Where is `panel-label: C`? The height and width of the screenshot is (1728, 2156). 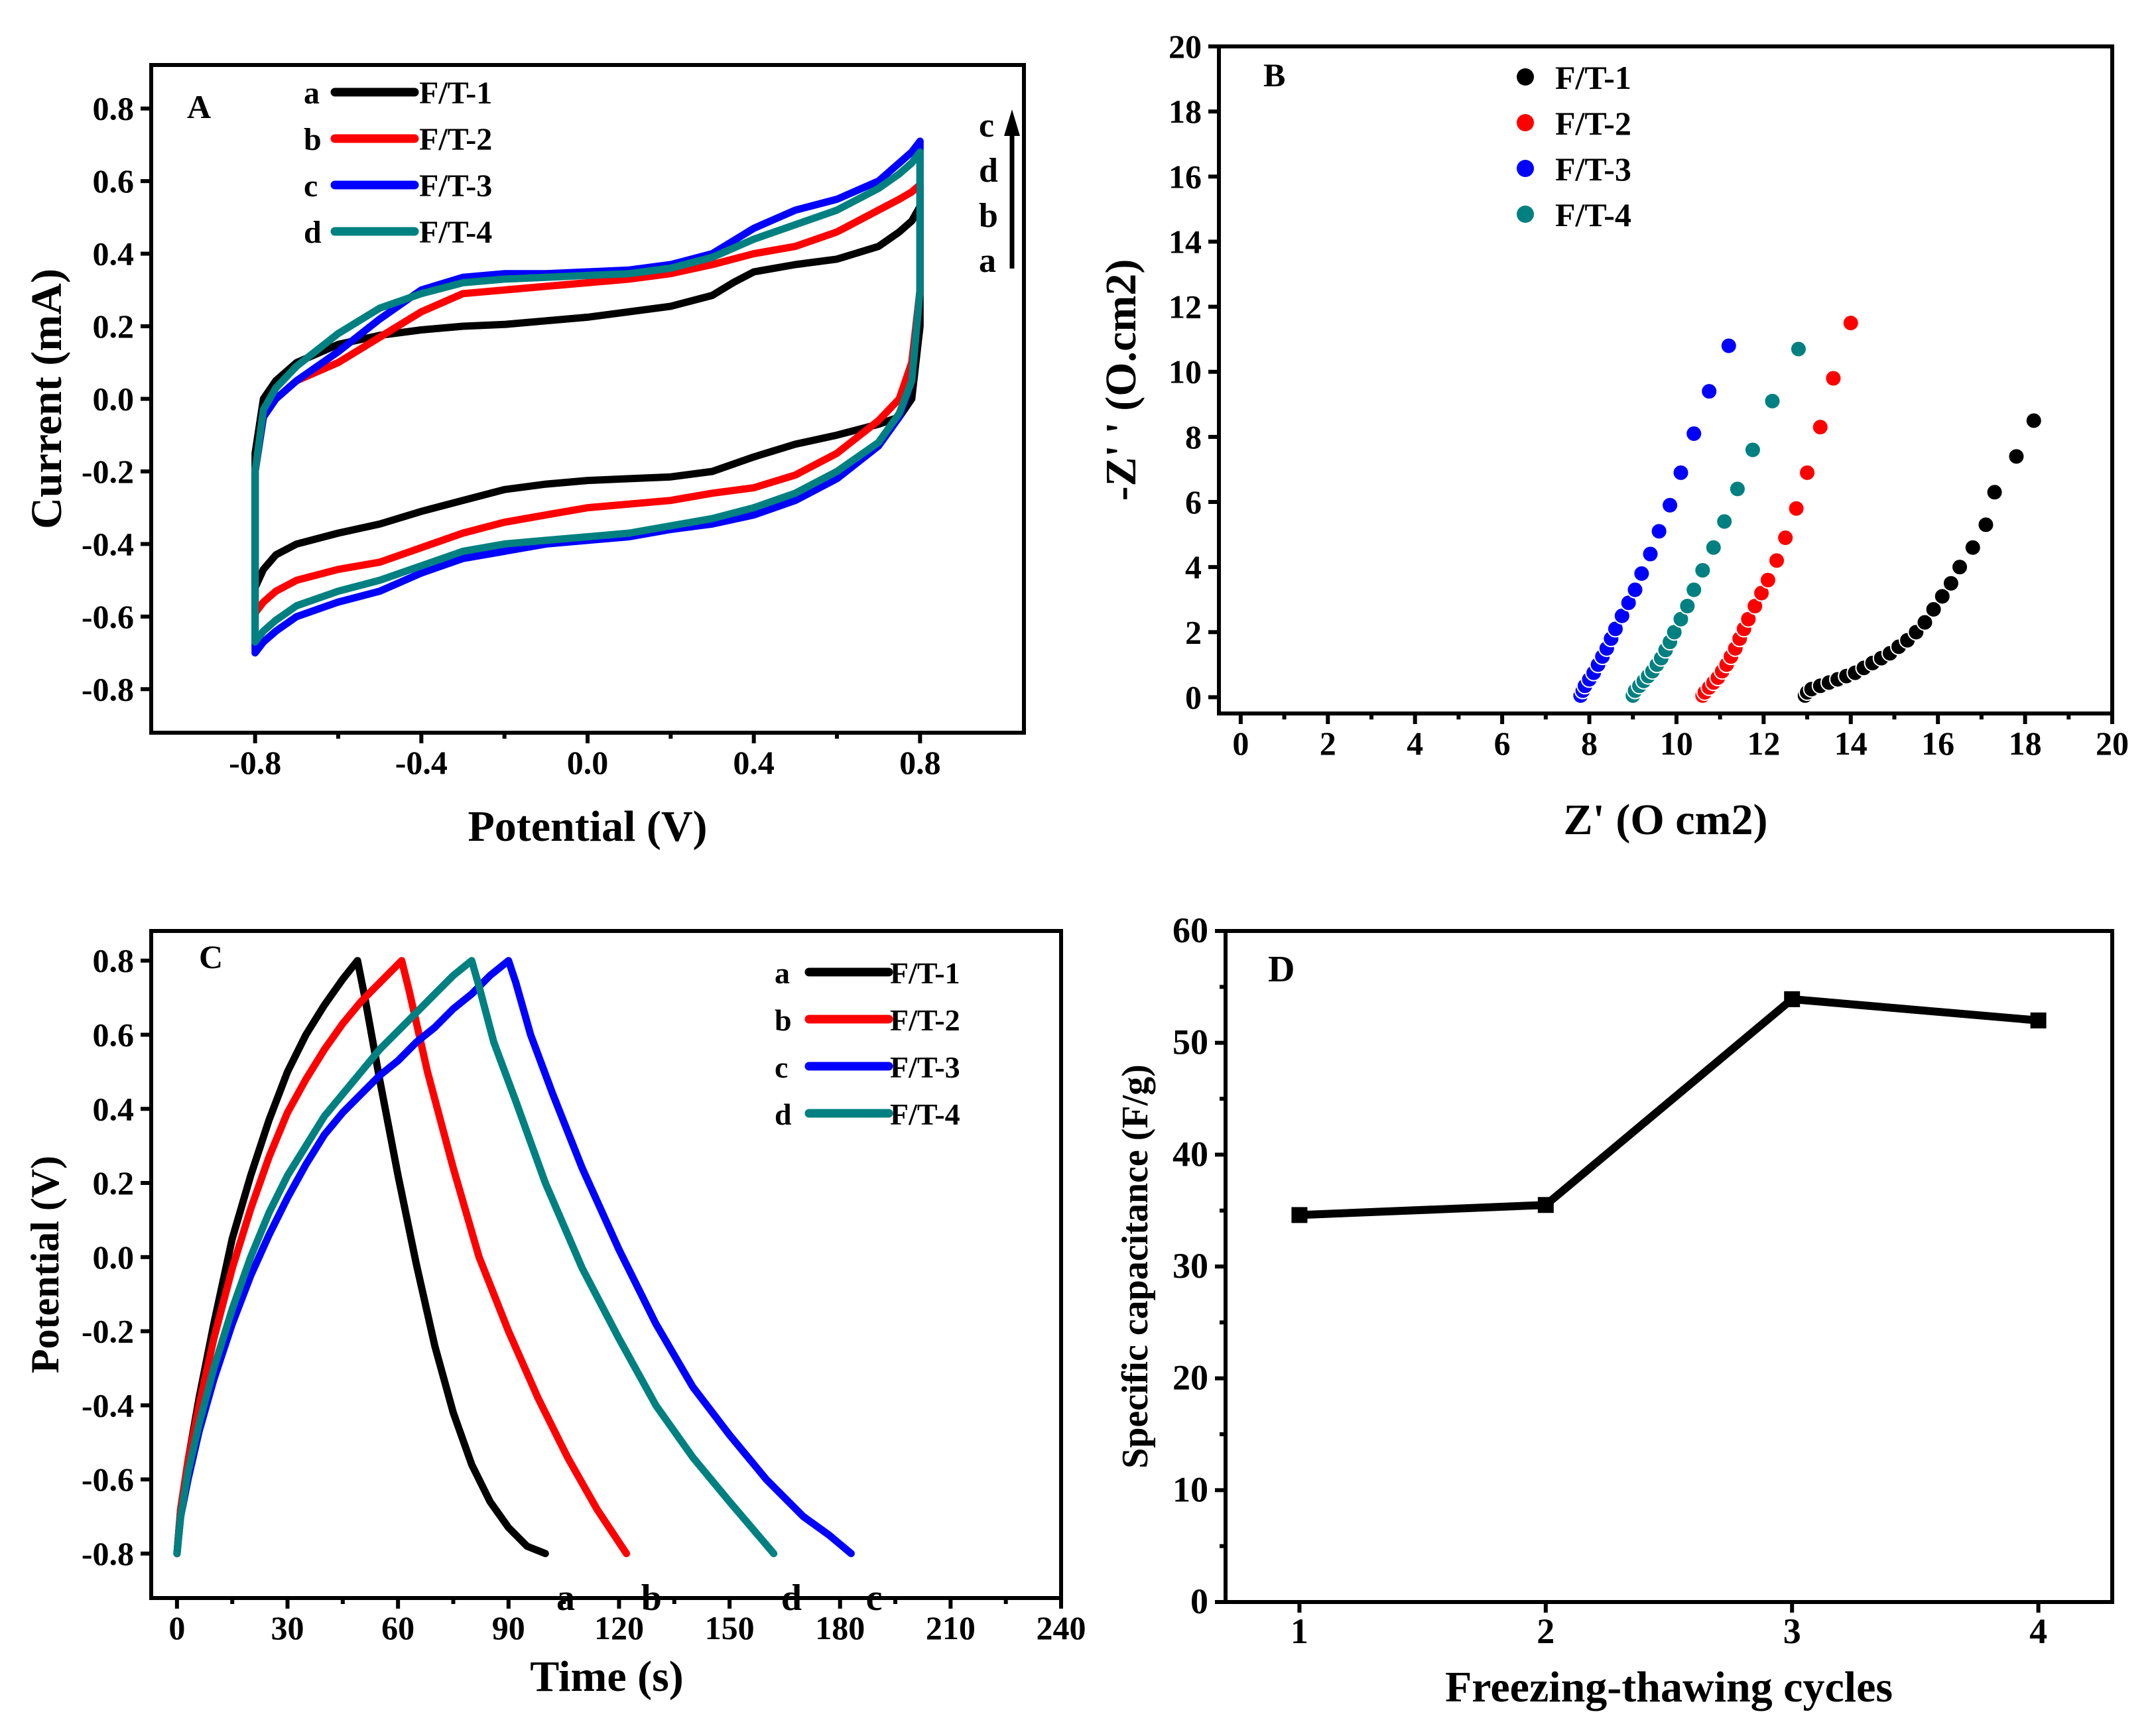 panel-label: C is located at coordinates (211, 956).